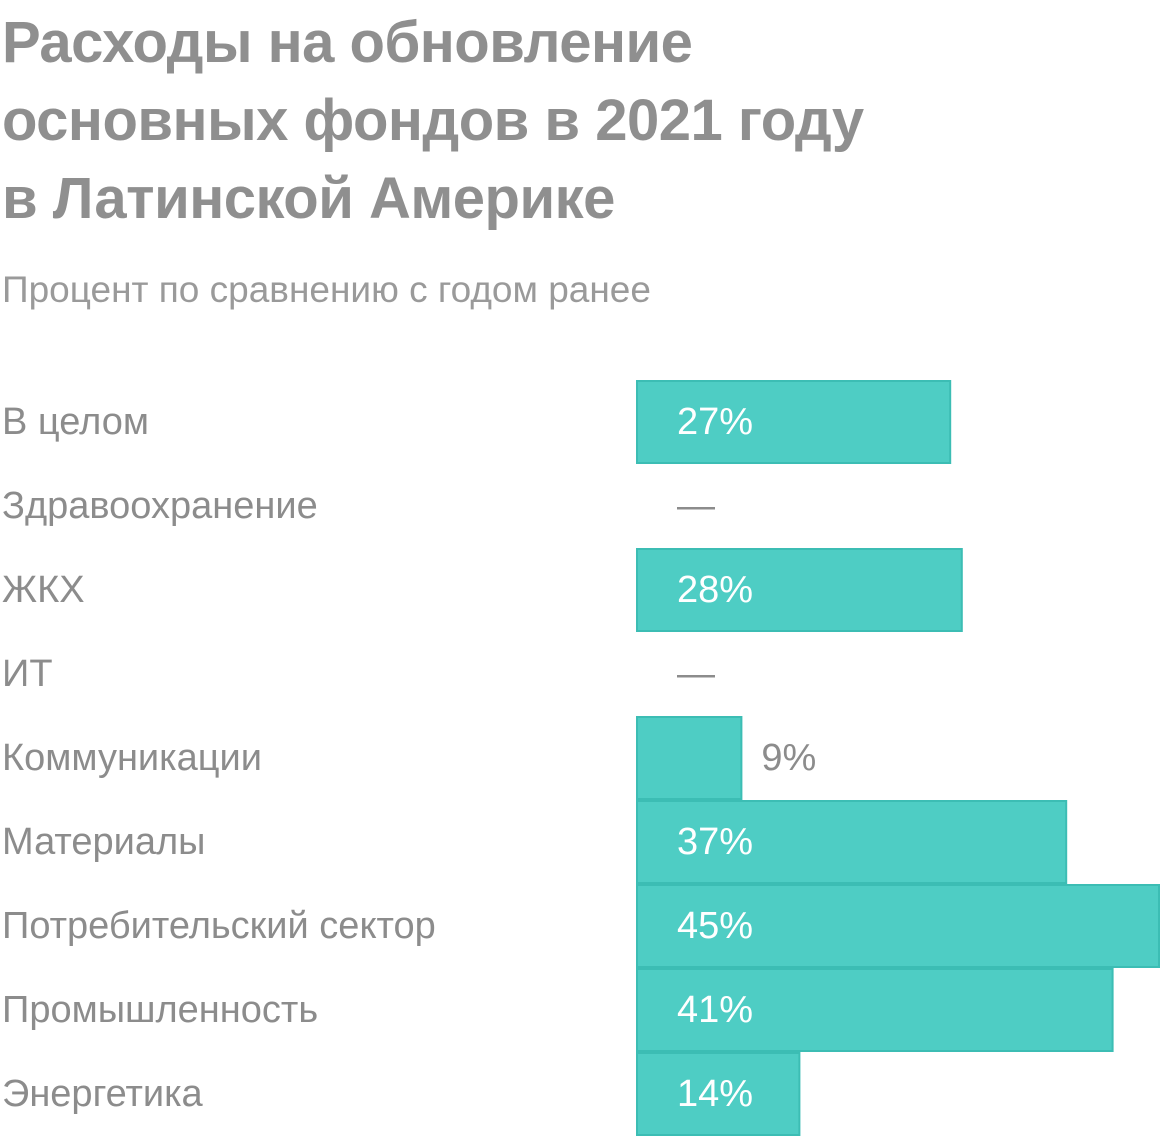 This screenshot has height=1136, width=1160. What do you see at coordinates (715, 1094) in the screenshot?
I see `value-label: 14%` at bounding box center [715, 1094].